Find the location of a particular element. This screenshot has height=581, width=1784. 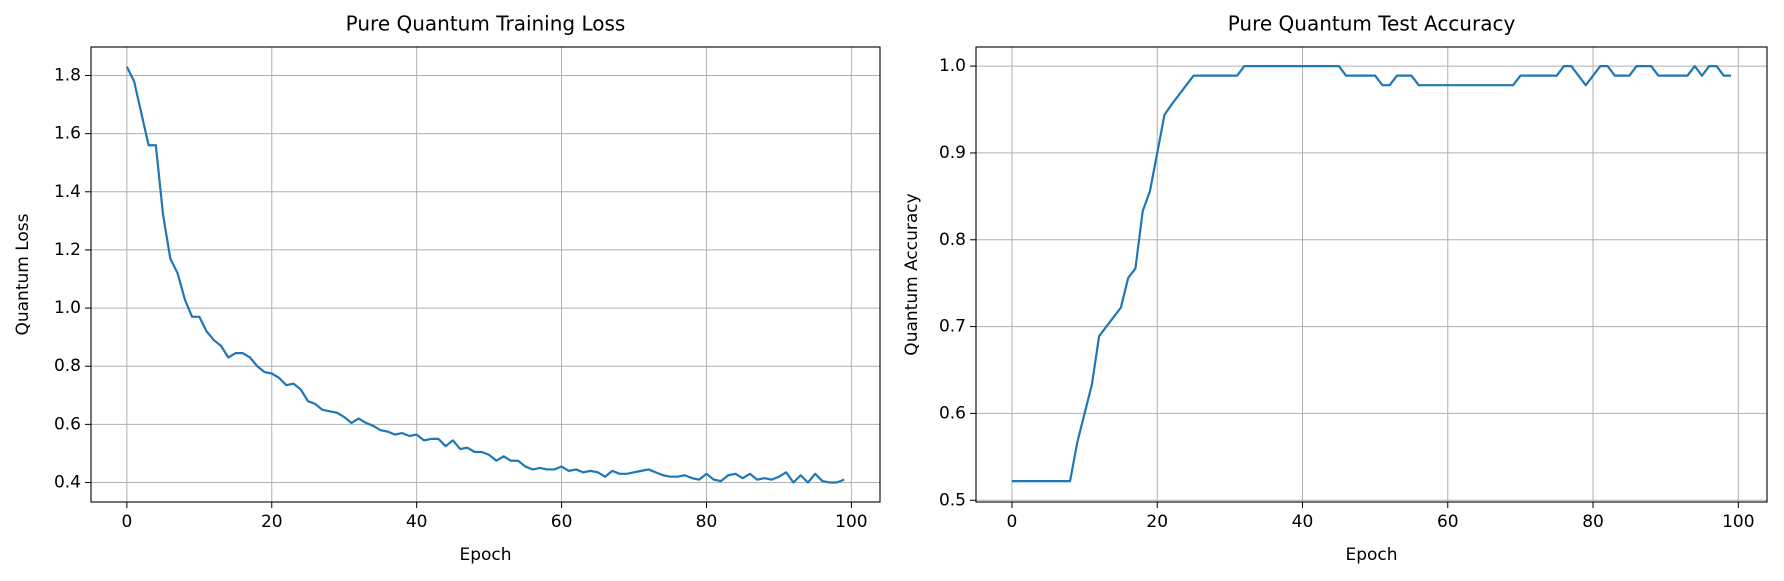

chart-title: Pure Quantum Training Loss is located at coordinates (486, 24).